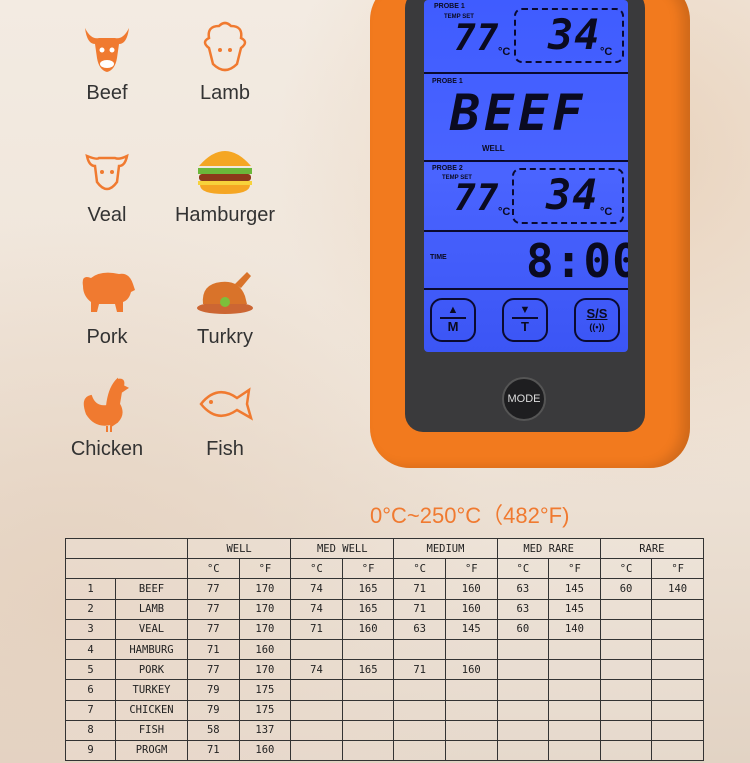 This screenshot has height=763, width=750. What do you see at coordinates (524, 399) in the screenshot?
I see `mode-button: MODE` at bounding box center [524, 399].